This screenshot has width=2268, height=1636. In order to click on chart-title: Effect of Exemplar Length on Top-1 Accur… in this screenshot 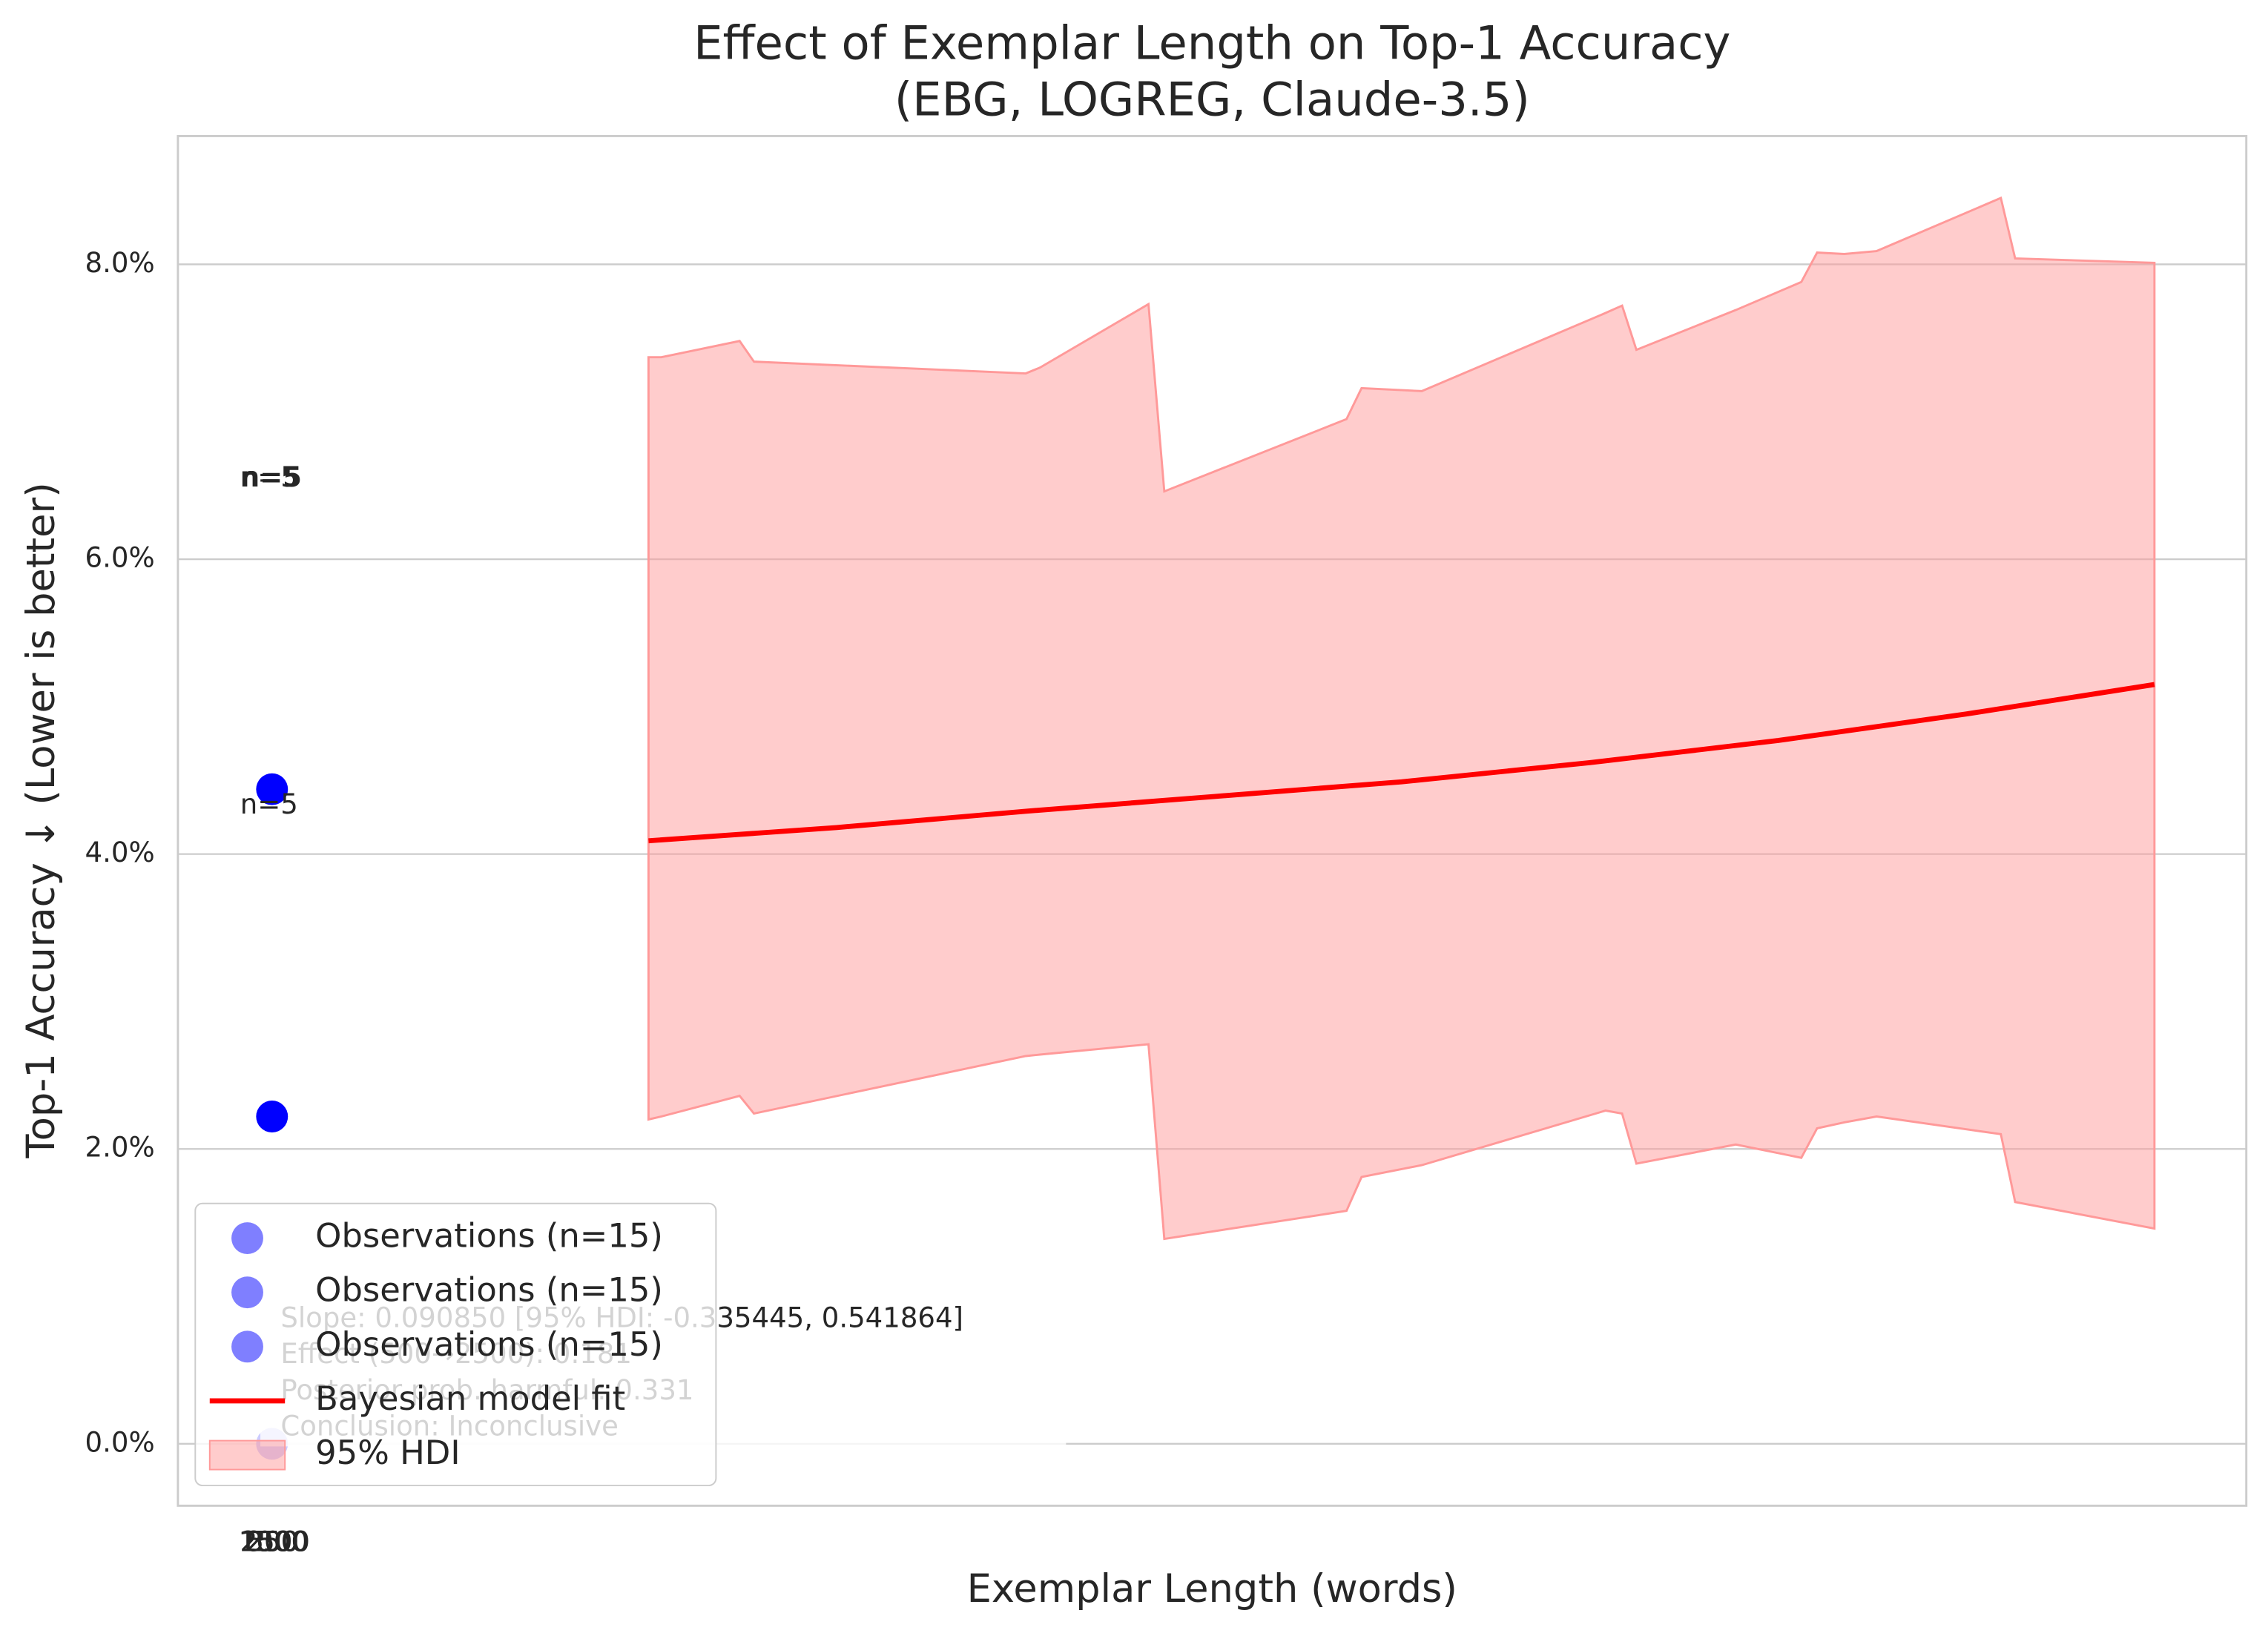, I will do `click(1211, 43)`.